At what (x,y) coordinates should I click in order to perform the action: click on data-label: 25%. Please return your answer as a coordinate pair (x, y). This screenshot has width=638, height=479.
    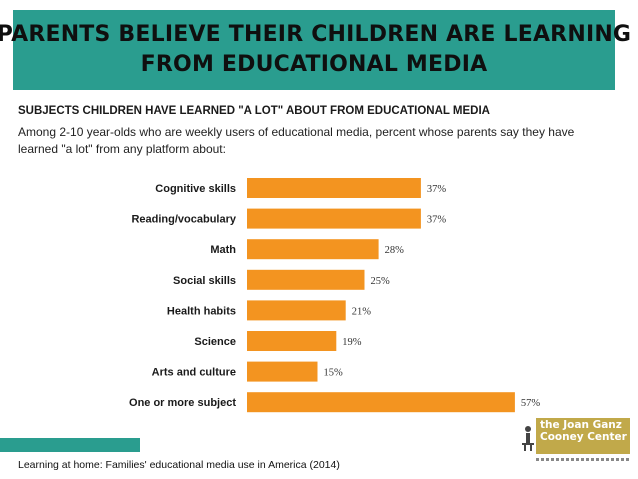
    Looking at the image, I should click on (381, 281).